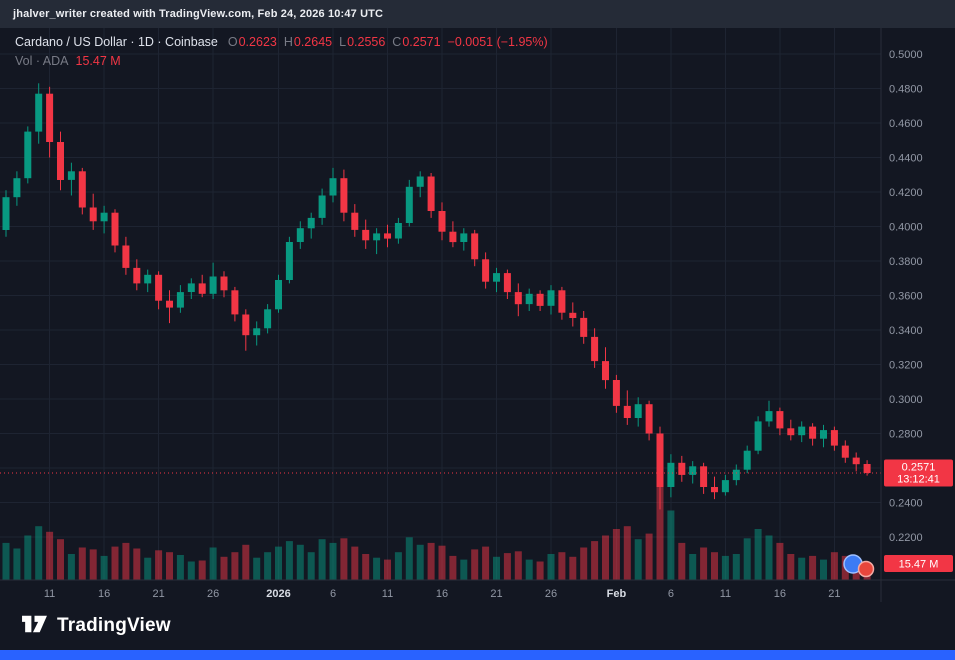  What do you see at coordinates (278, 594) in the screenshot?
I see `svg-text: 2026` at bounding box center [278, 594].